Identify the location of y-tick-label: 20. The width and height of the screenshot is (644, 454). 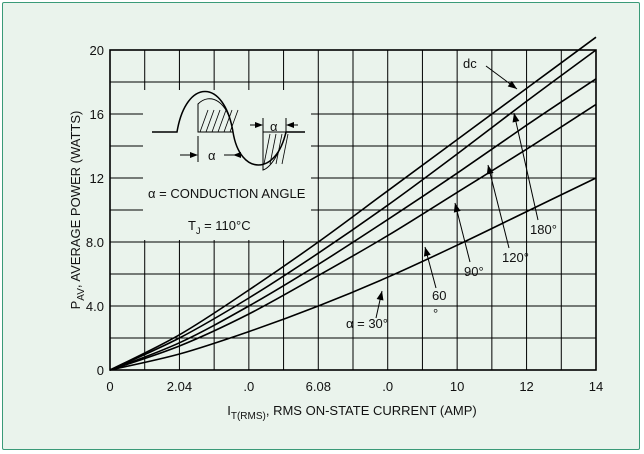
(97, 50).